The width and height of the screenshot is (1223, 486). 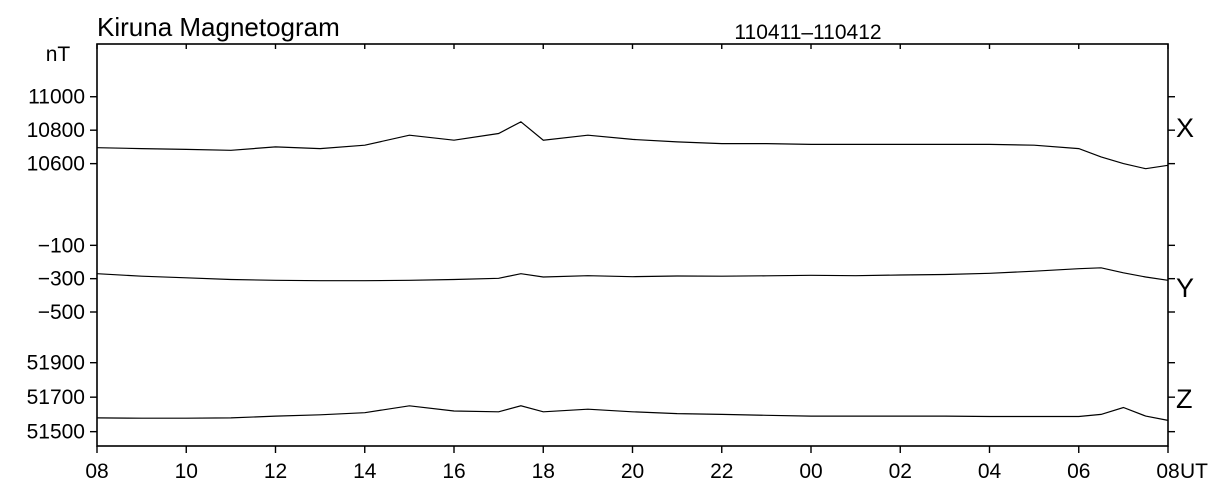 What do you see at coordinates (721, 471) in the screenshot?
I see `x-tick-label: 22` at bounding box center [721, 471].